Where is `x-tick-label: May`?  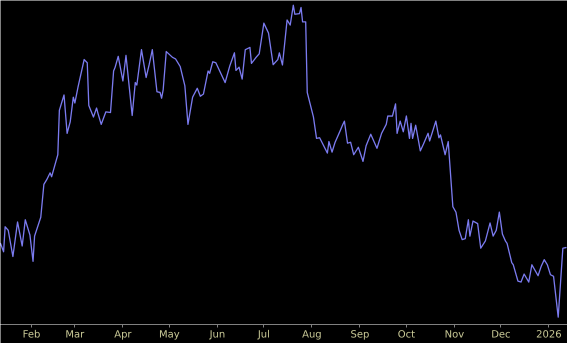
x-tick-label: May is located at coordinates (169, 335).